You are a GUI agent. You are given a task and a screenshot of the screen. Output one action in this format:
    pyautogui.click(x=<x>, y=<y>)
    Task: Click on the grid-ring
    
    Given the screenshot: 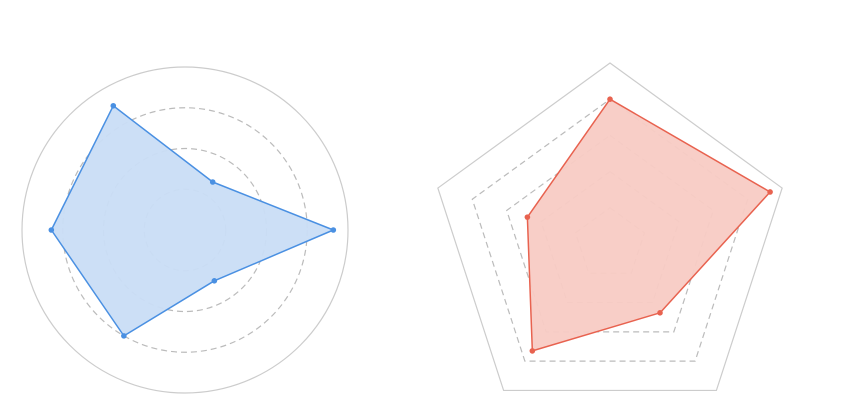 What is the action you would take?
    pyautogui.click(x=610, y=233)
    